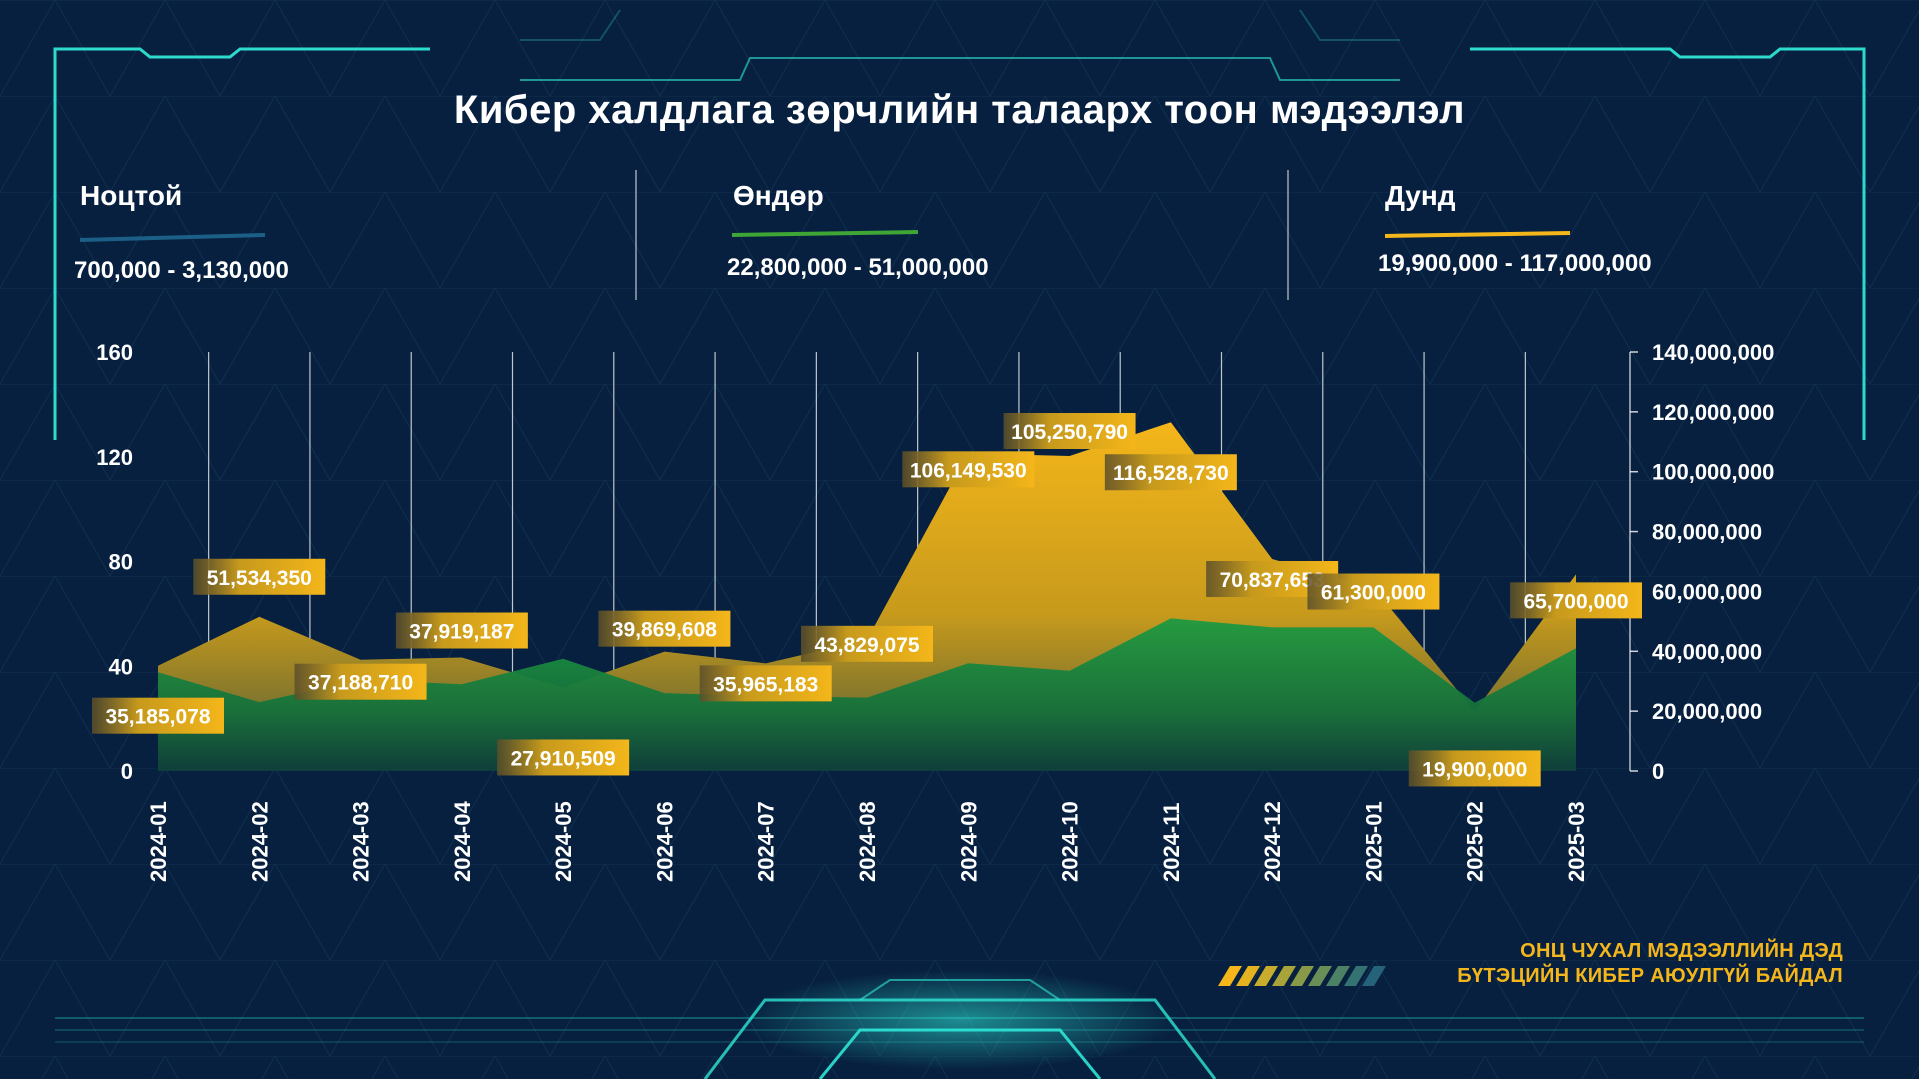 The image size is (1919, 1079). Describe the element at coordinates (121, 562) in the screenshot. I see `y-left-tick-label: 80` at that location.